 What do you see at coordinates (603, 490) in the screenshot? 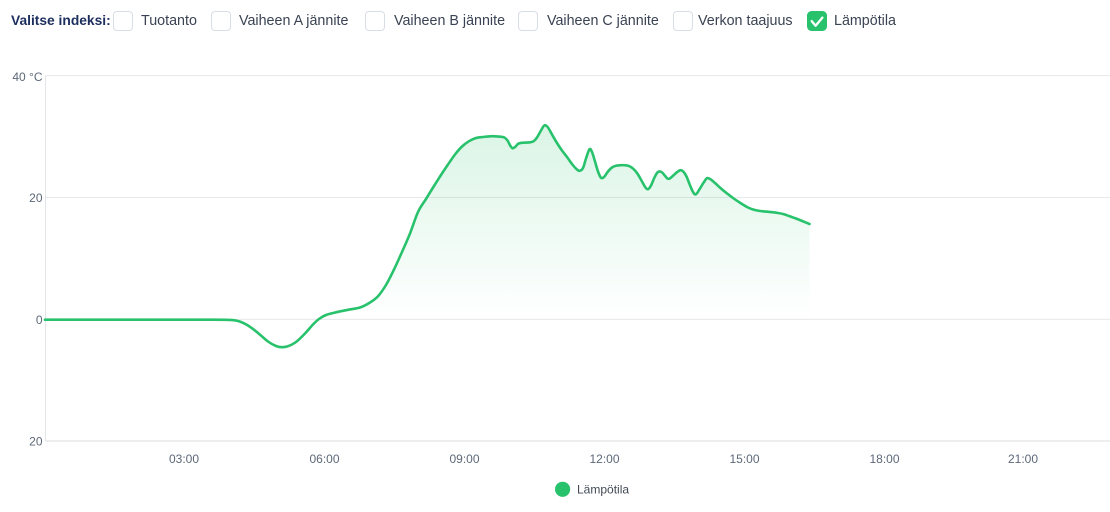
I see `svg-text: Lämpötila` at bounding box center [603, 490].